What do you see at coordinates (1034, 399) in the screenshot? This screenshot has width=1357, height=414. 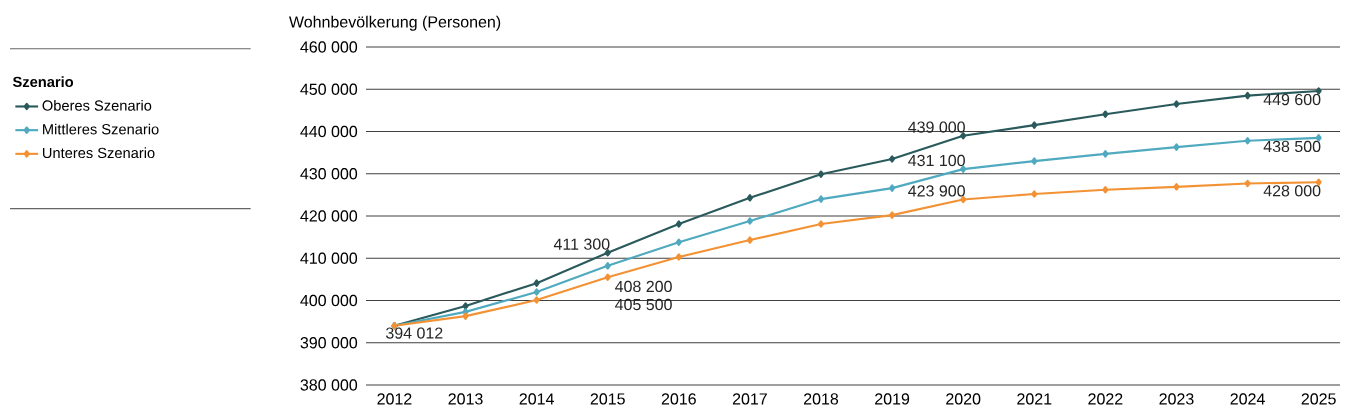 I see `x-tick-label: 2021` at bounding box center [1034, 399].